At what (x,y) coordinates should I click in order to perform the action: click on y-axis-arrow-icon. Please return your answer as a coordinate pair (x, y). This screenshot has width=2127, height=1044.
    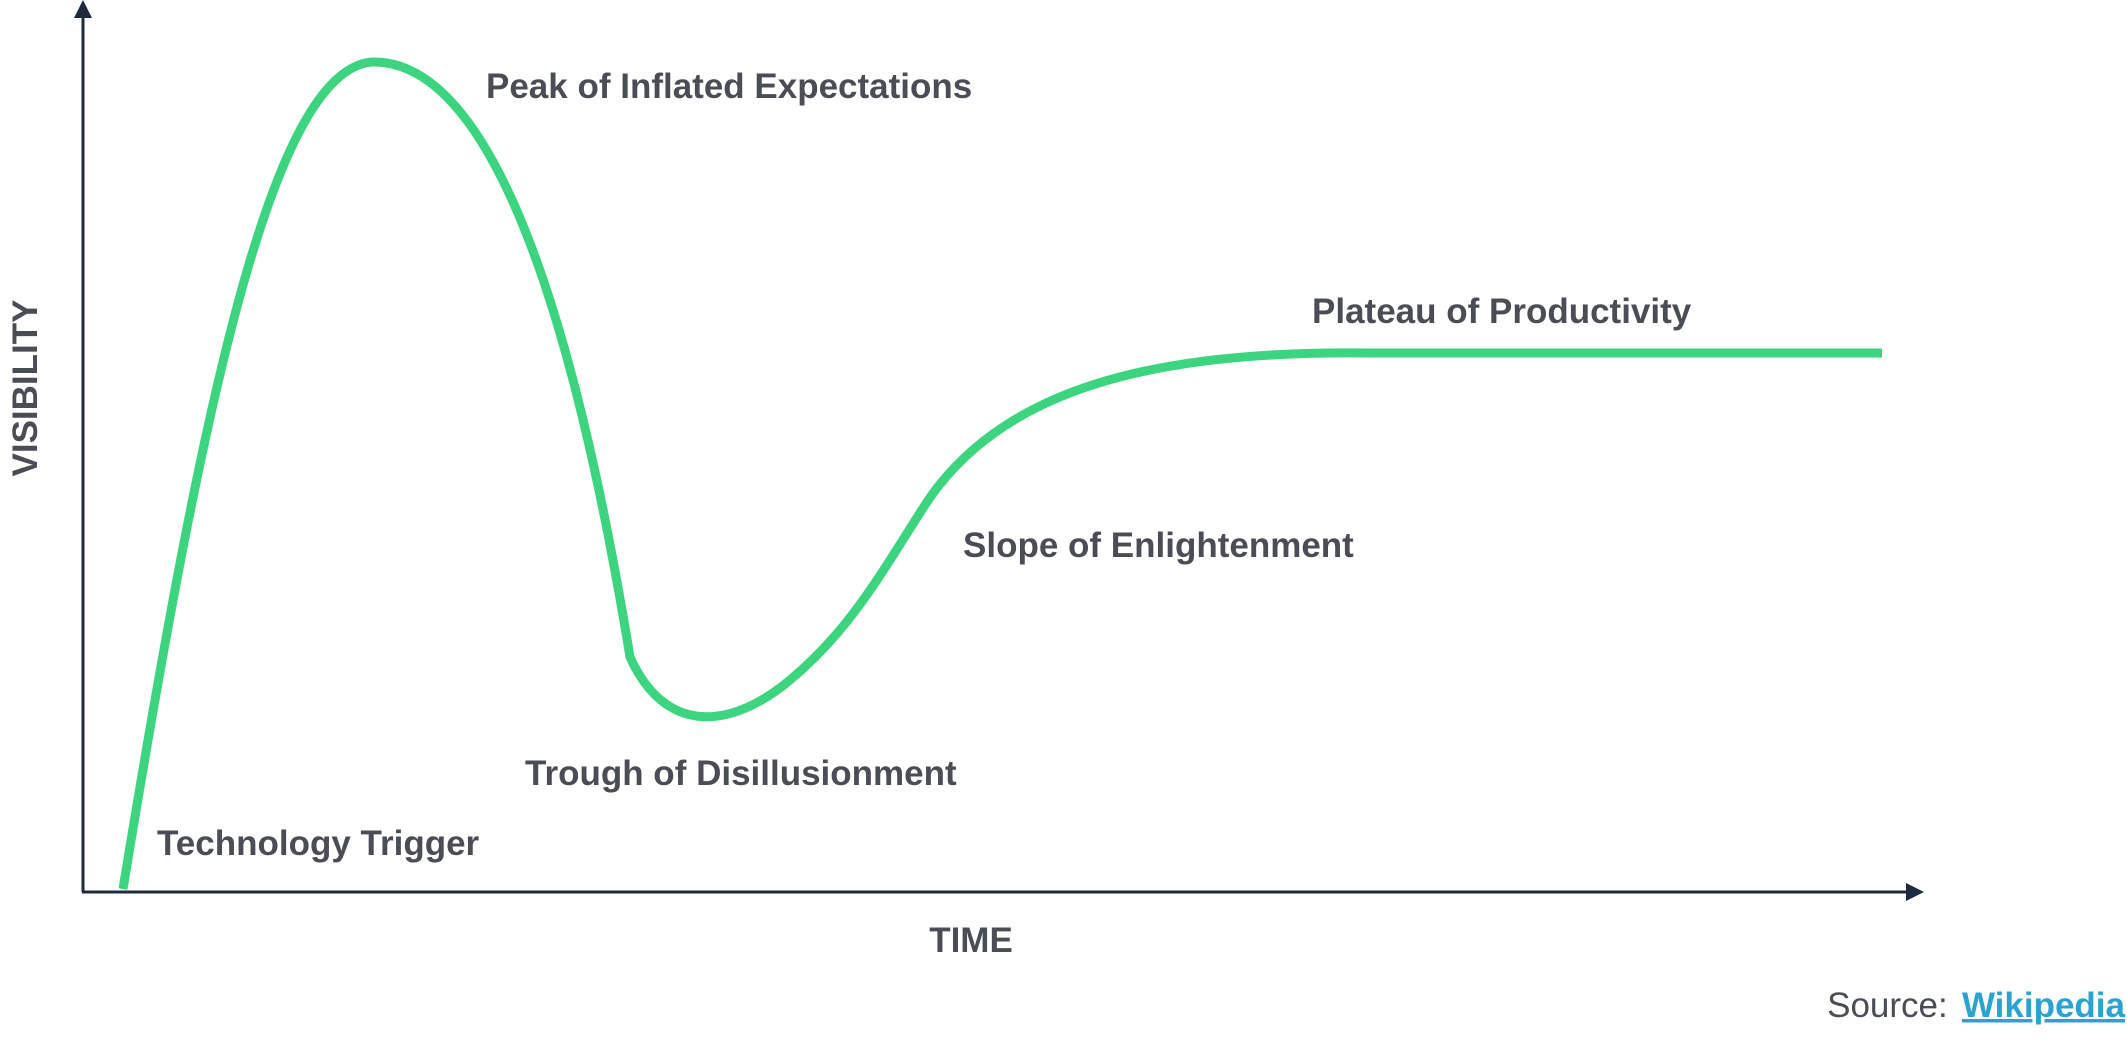
    Looking at the image, I should click on (83, 9).